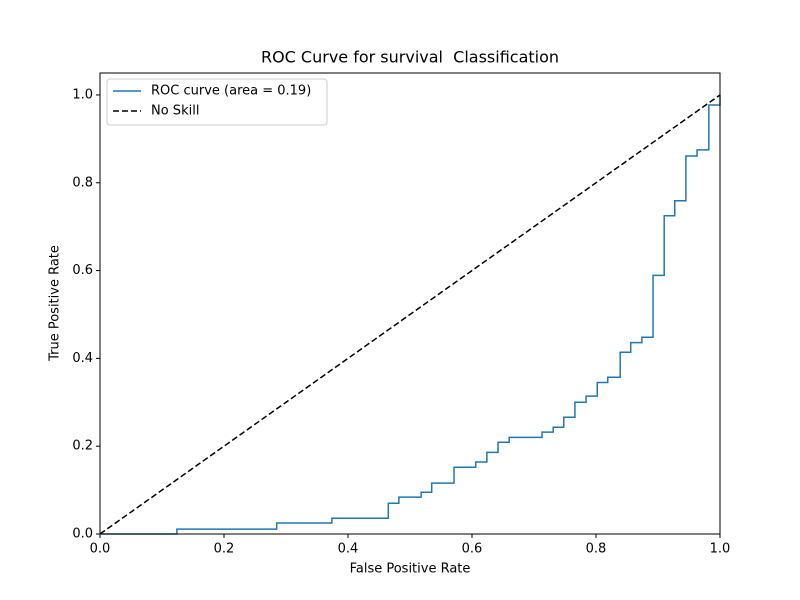  Describe the element at coordinates (596, 549) in the screenshot. I see `x-tick-label: 0.8` at that location.